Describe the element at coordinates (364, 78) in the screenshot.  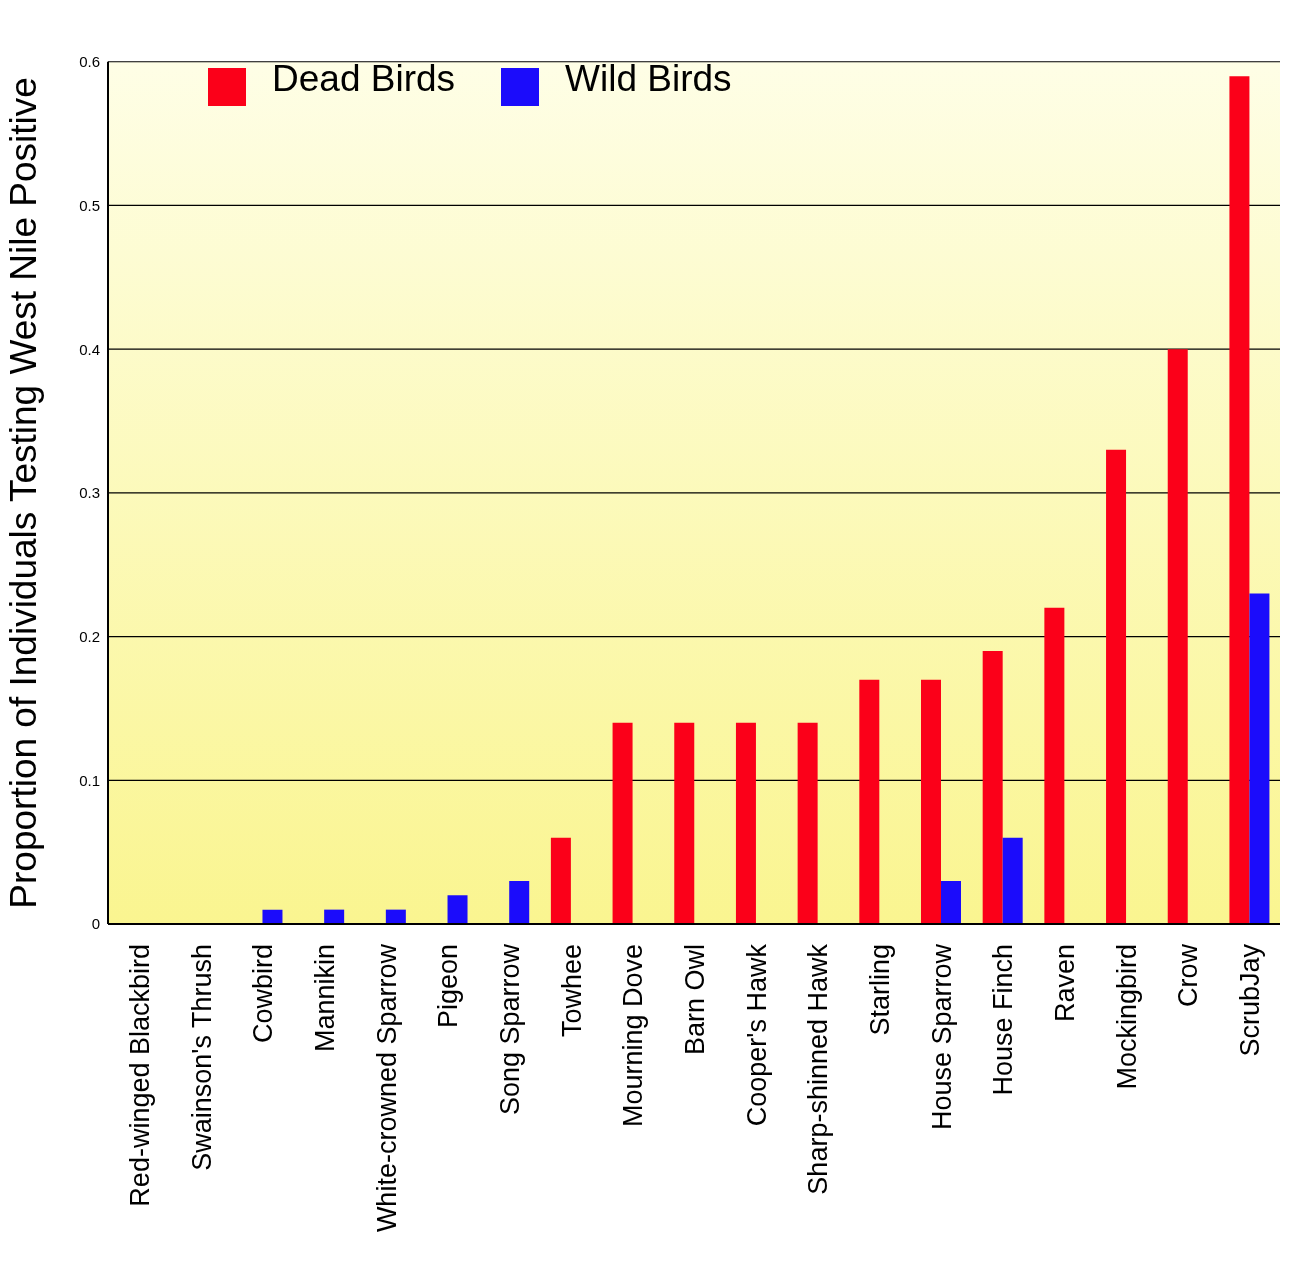
I see `legend-label: Dead Birds` at that location.